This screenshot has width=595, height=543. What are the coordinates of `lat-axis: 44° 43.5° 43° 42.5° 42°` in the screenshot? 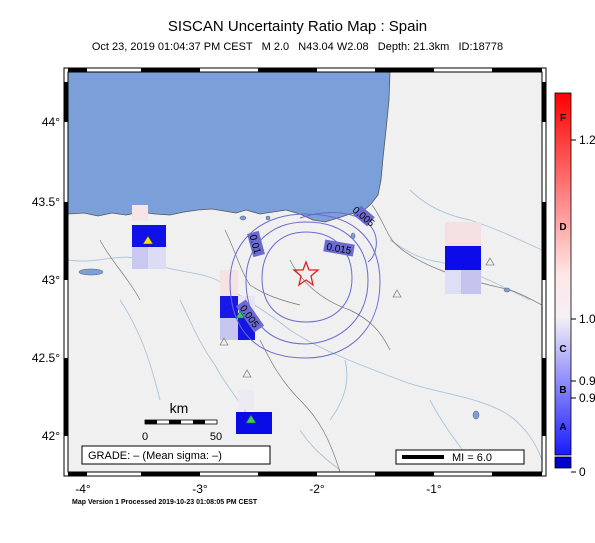 It's located at (46, 279).